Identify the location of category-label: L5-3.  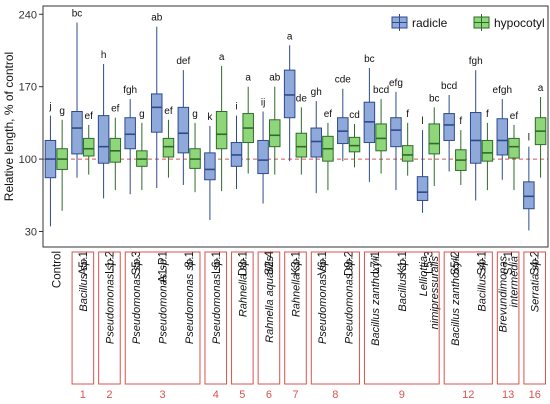
(429, 262).